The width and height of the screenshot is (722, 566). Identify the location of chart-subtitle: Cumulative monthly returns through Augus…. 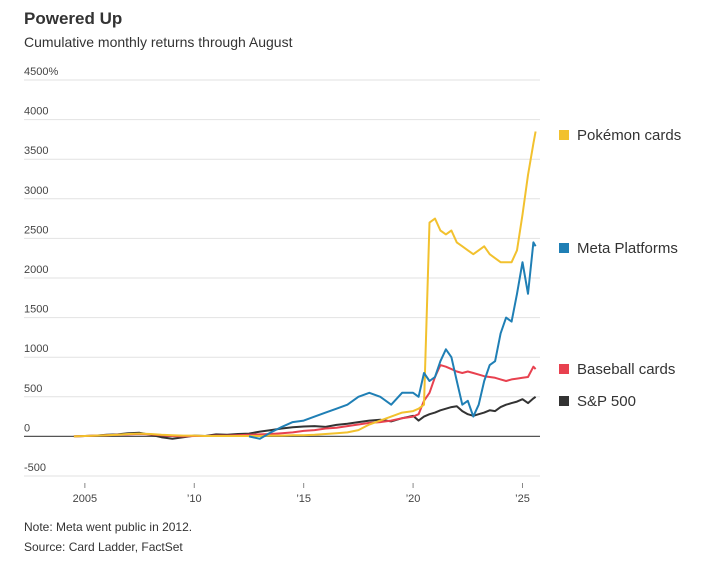
(158, 42).